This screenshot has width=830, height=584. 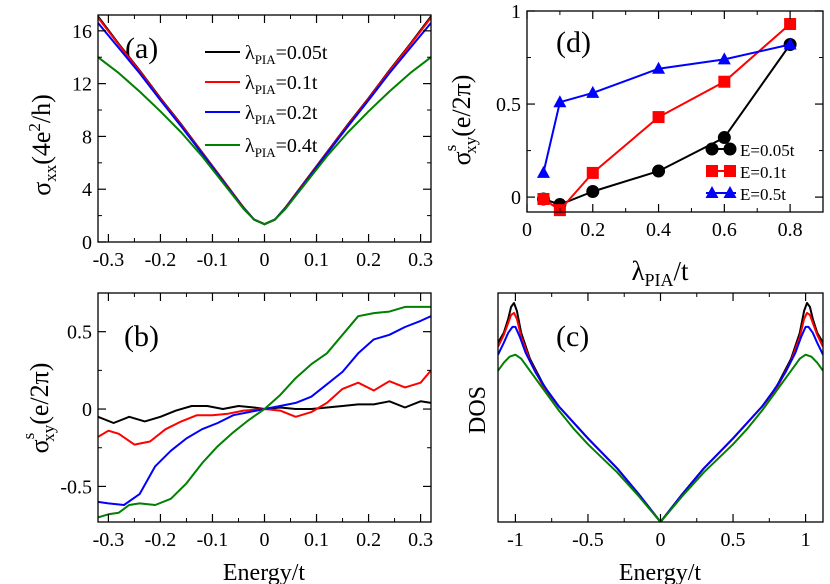 What do you see at coordinates (266, 101) in the screenshot?
I see `panel-a-legend: λPIA=0.05t λPIA=0.1t λPIA=0.2t λPIA=0.4t` at bounding box center [266, 101].